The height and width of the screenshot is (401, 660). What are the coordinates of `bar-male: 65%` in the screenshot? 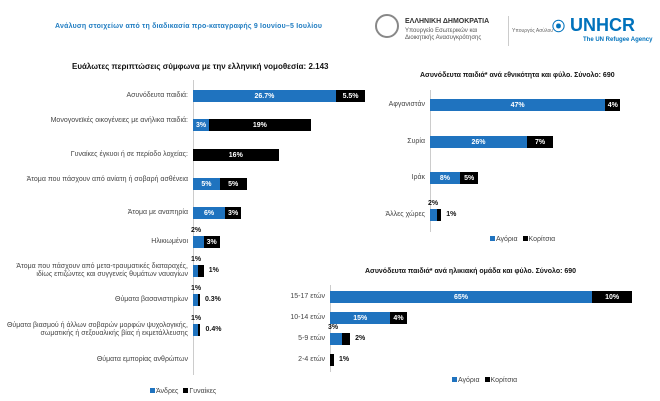 It's located at (461, 297).